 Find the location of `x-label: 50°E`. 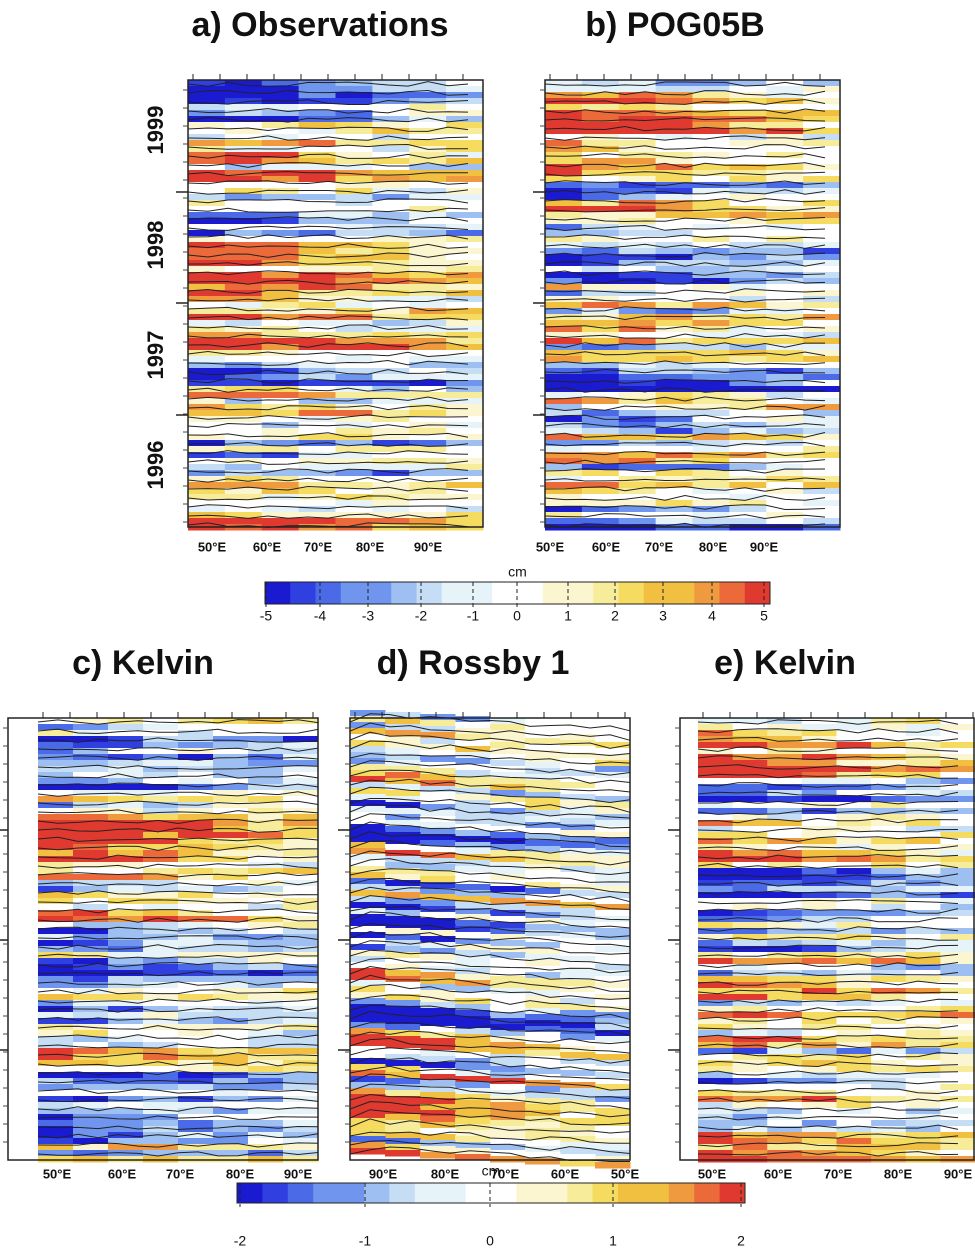

x-label: 50°E is located at coordinates (550, 546).